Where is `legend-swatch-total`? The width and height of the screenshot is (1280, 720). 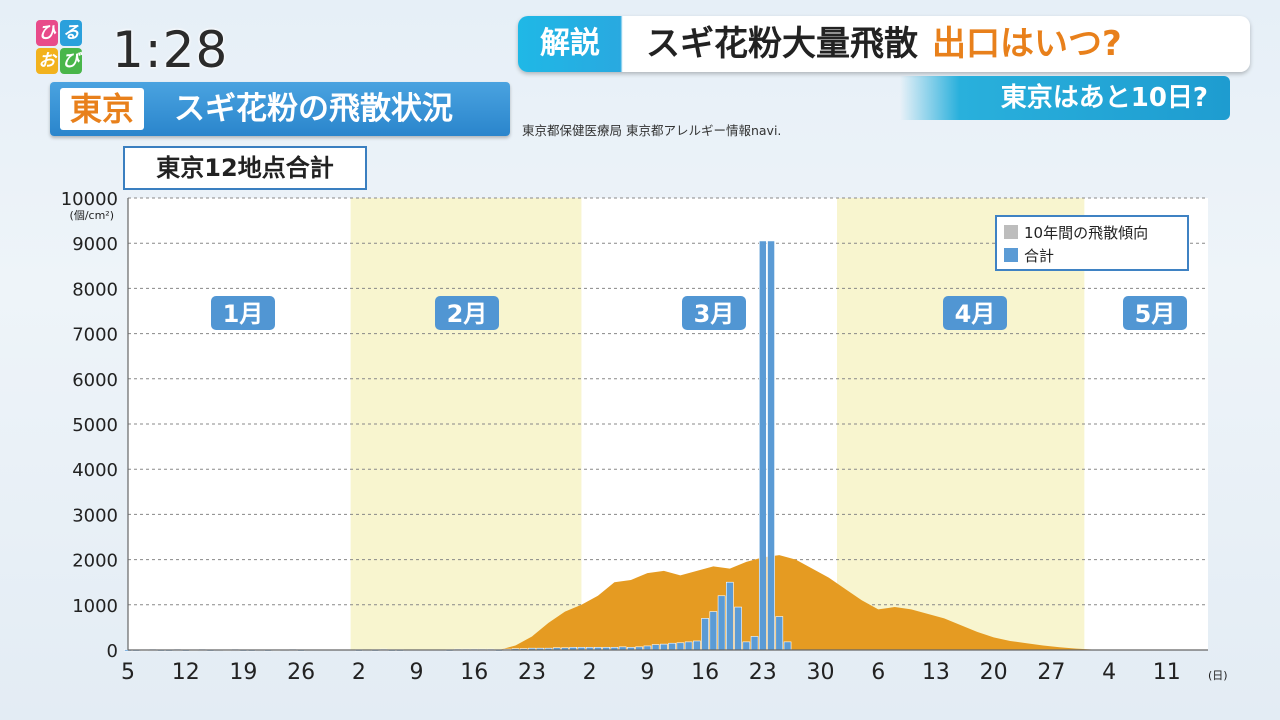 legend-swatch-total is located at coordinates (1011, 255).